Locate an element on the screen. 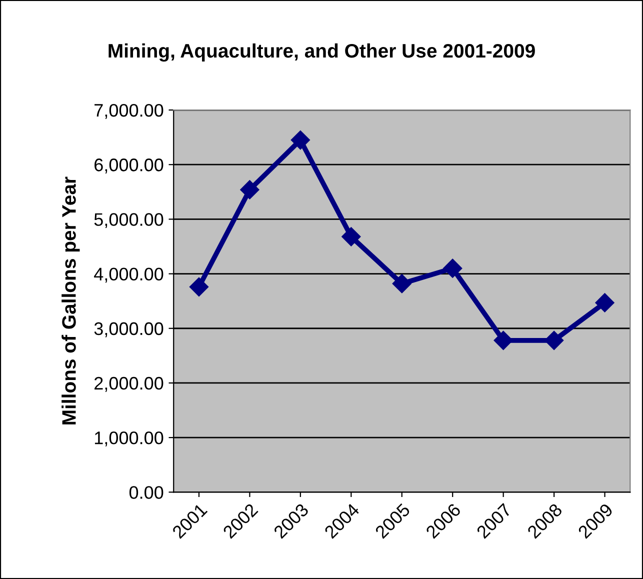 This screenshot has width=643, height=579. y-tick-label: 2,000.00 is located at coordinates (129, 384).